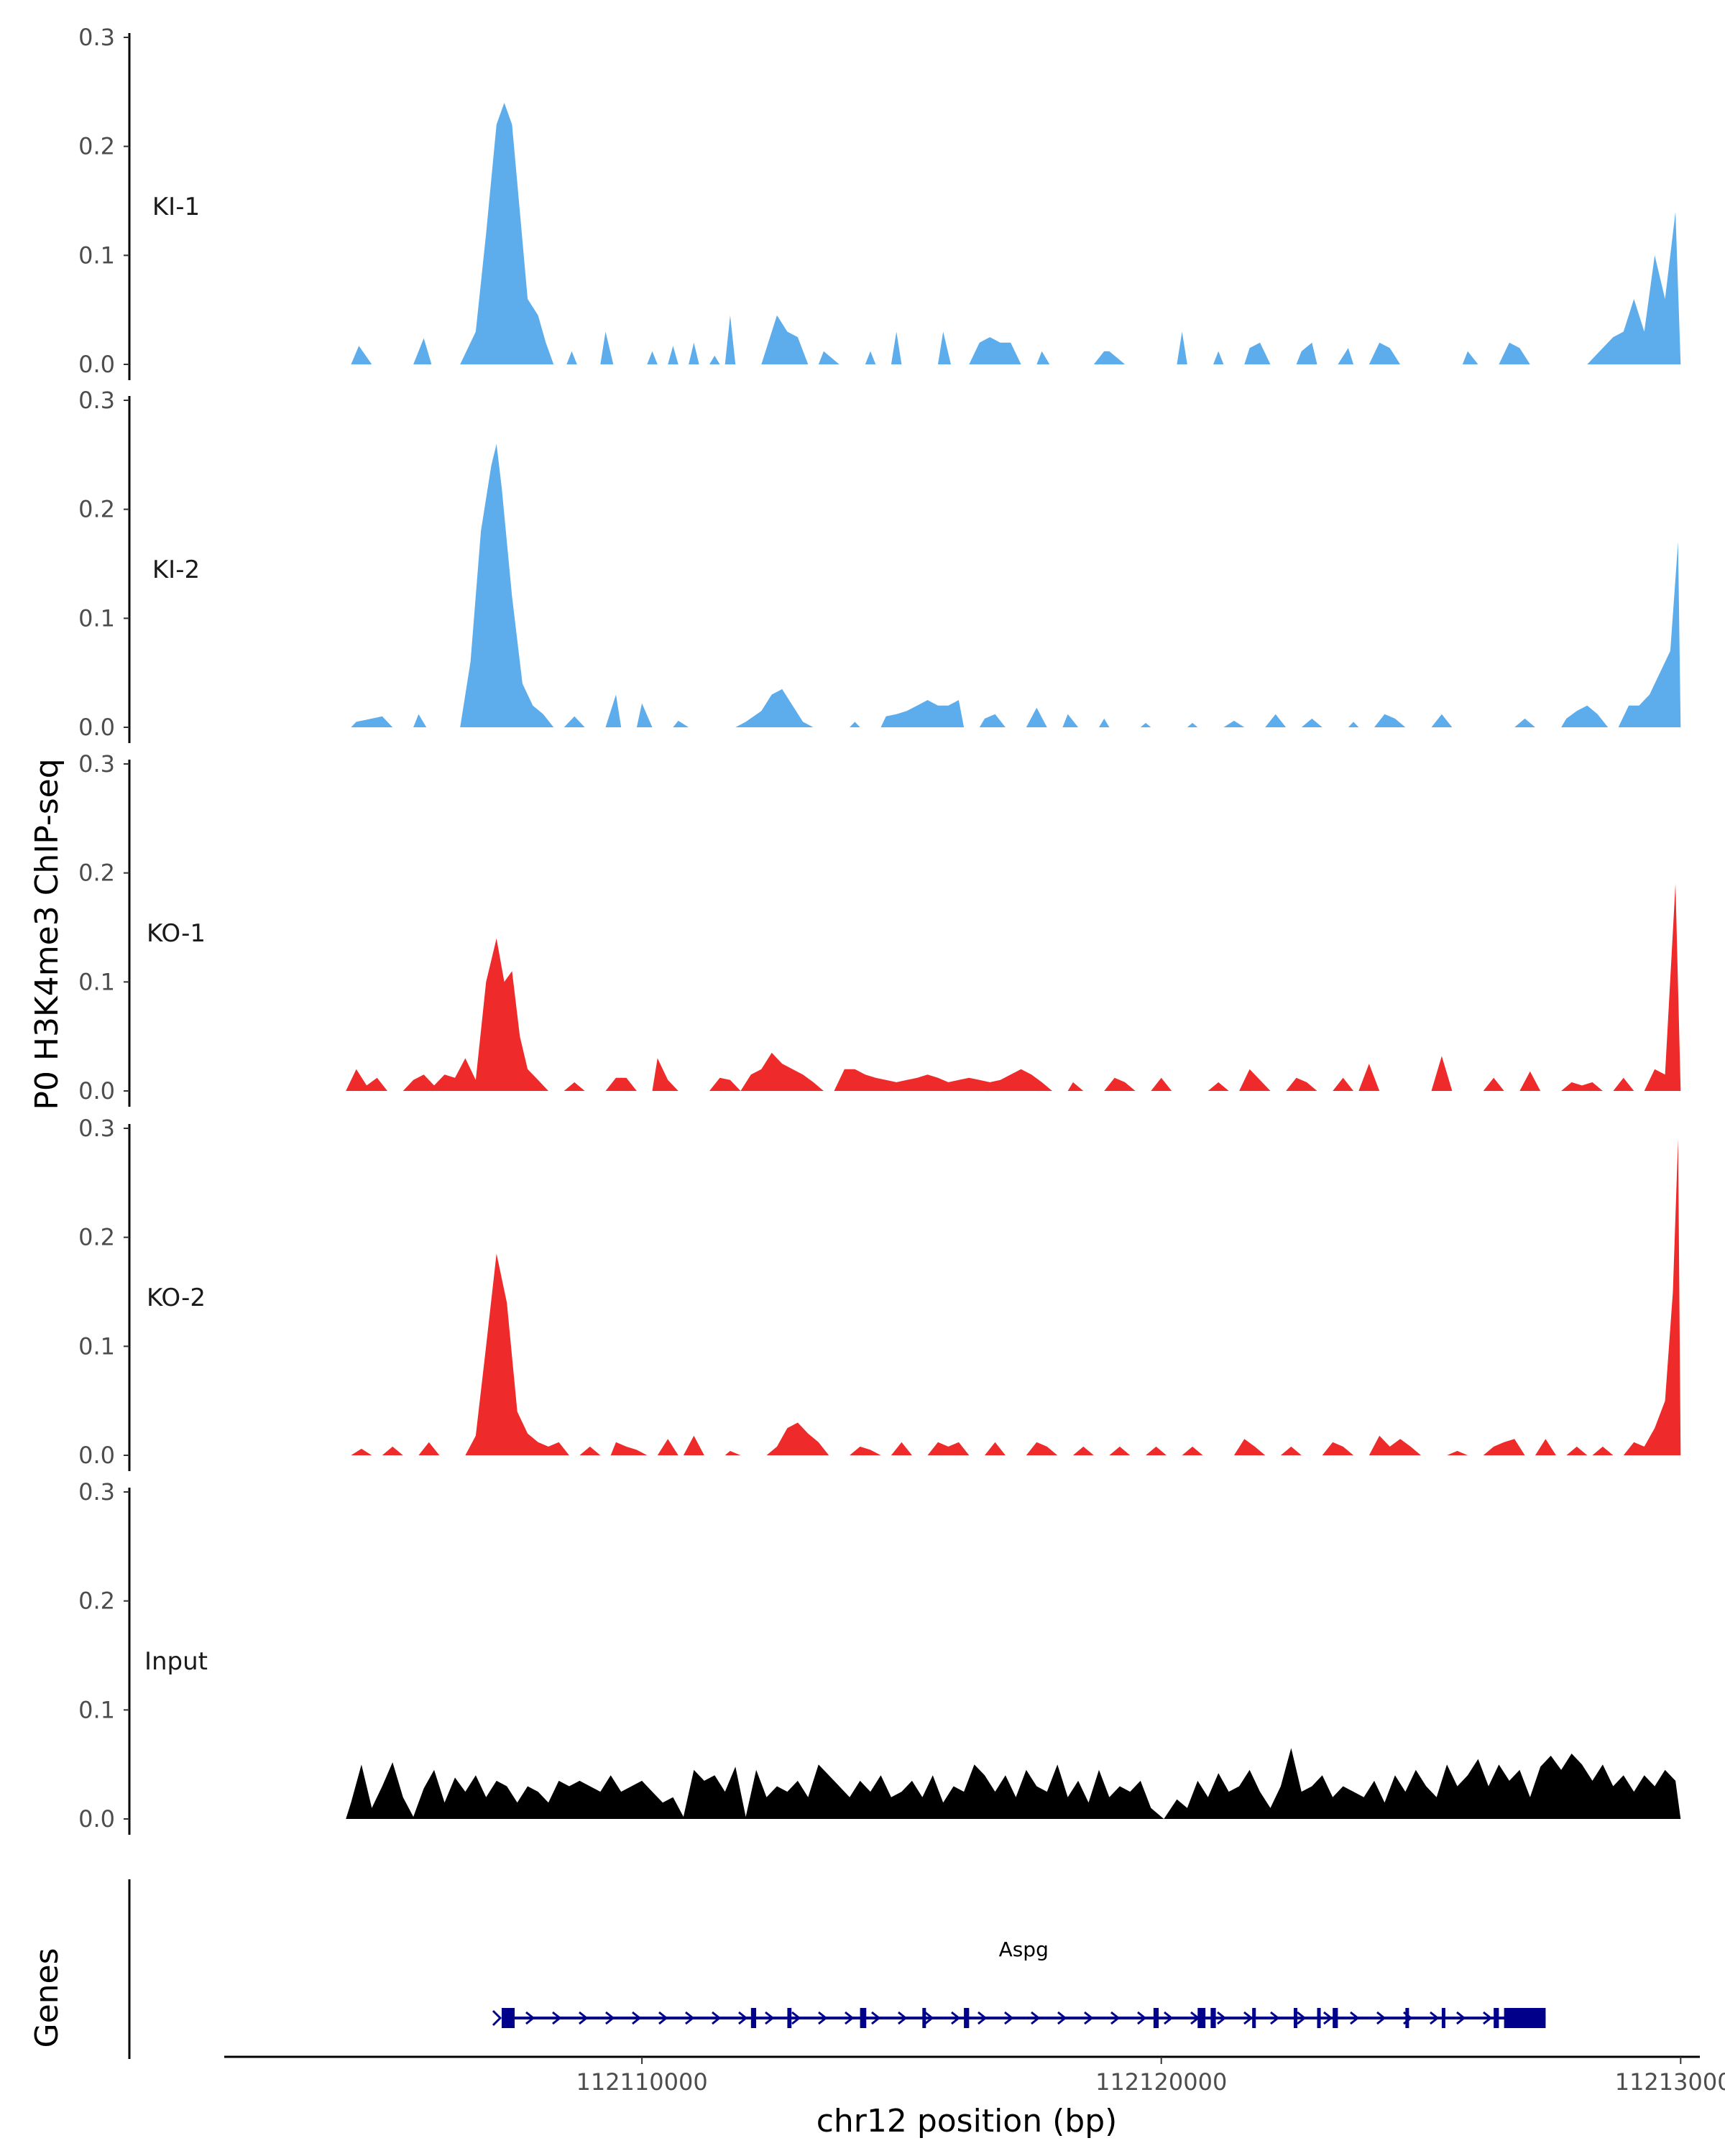 The width and height of the screenshot is (1725, 2156). What do you see at coordinates (176, 1661) in the screenshot?
I see `track-label: Input` at bounding box center [176, 1661].